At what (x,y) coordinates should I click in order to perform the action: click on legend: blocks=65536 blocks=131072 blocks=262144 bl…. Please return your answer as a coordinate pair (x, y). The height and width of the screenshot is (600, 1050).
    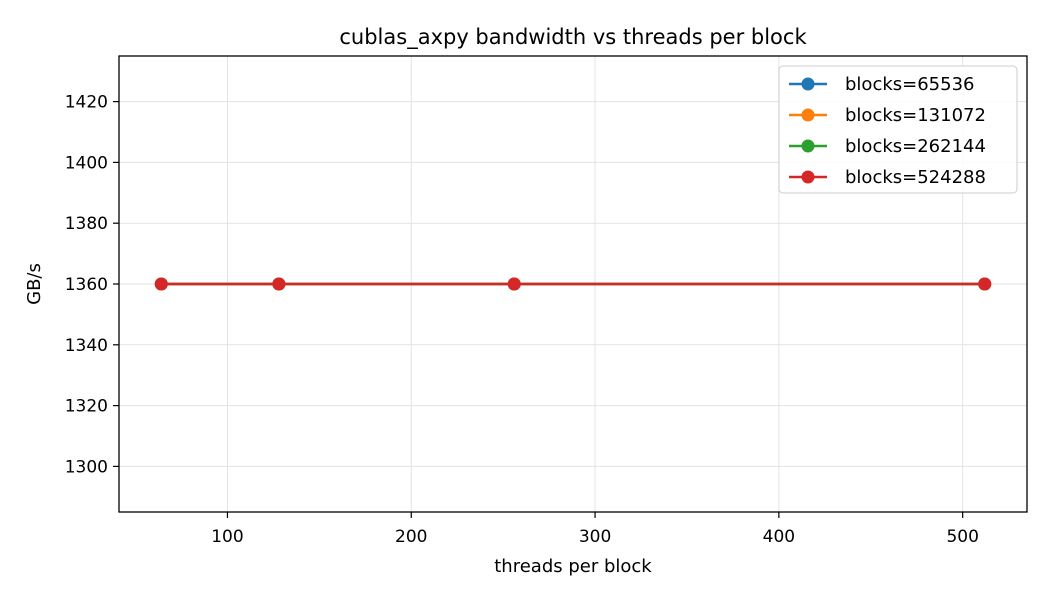
    Looking at the image, I should click on (898, 129).